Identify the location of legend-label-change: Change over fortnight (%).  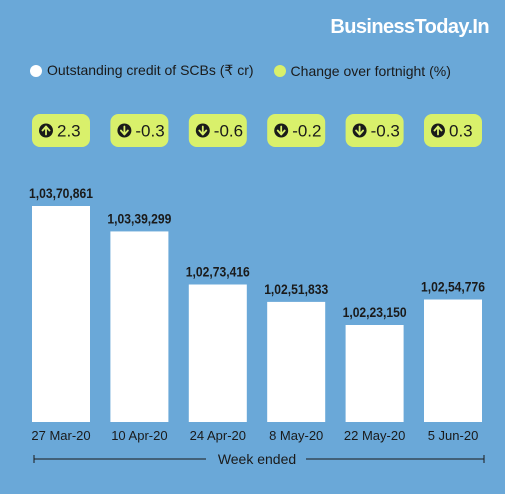
(370, 70).